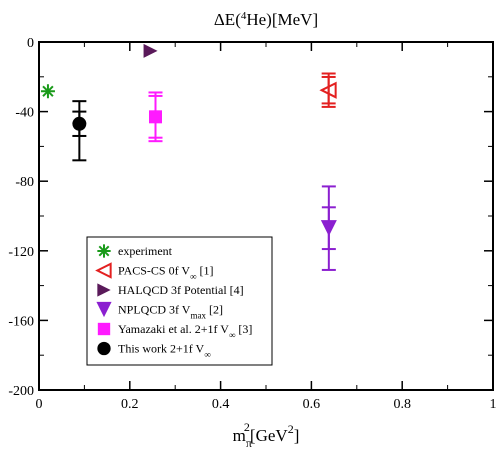  What do you see at coordinates (179, 301) in the screenshot?
I see `legend-box` at bounding box center [179, 301].